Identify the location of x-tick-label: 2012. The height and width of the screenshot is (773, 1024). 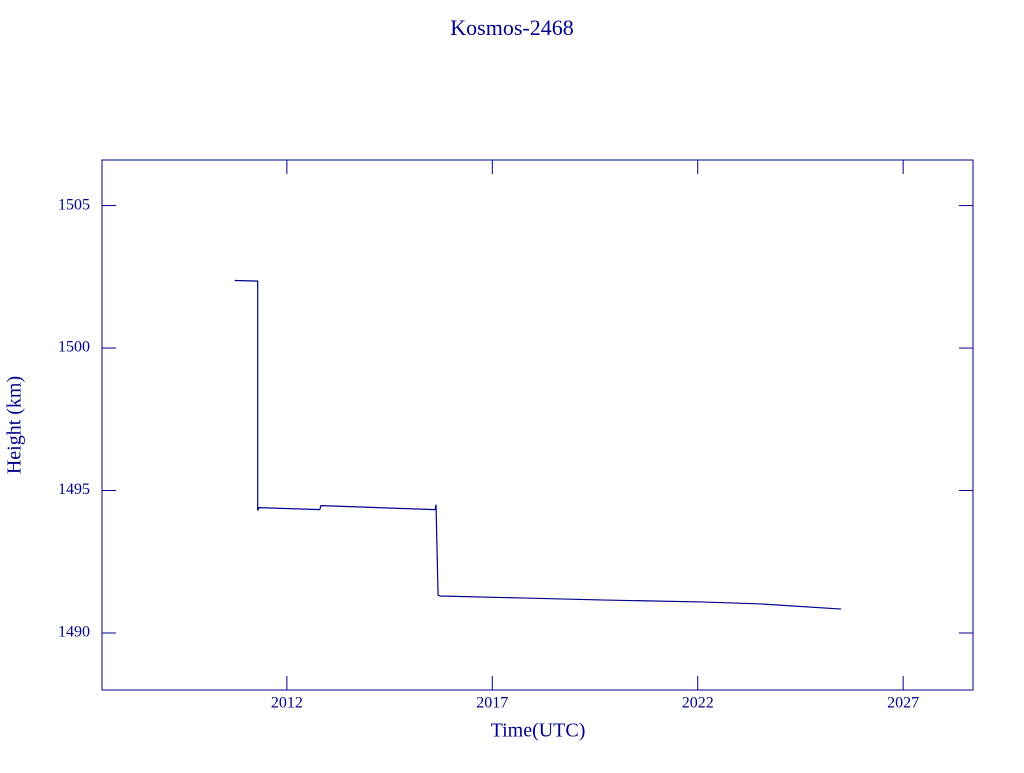
(287, 703).